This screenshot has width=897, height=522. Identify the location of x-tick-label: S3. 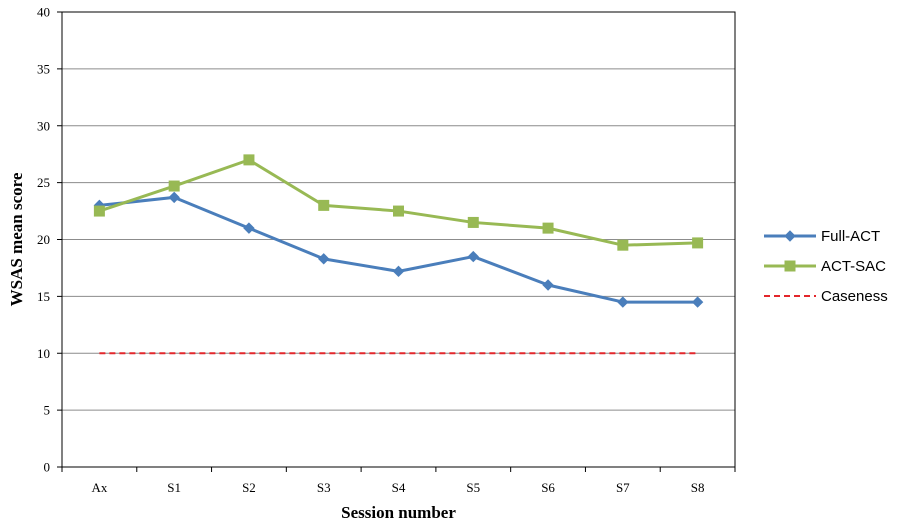
(324, 487).